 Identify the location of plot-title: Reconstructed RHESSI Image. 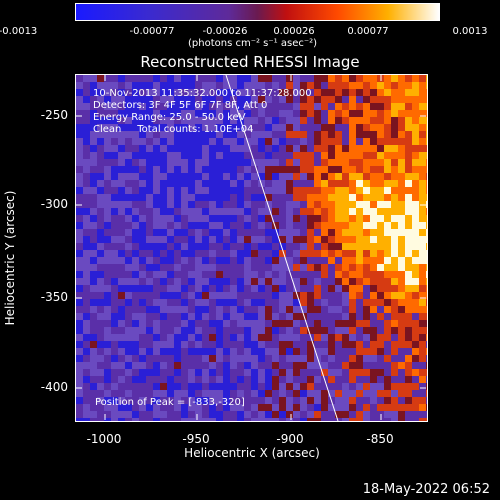
(250, 62).